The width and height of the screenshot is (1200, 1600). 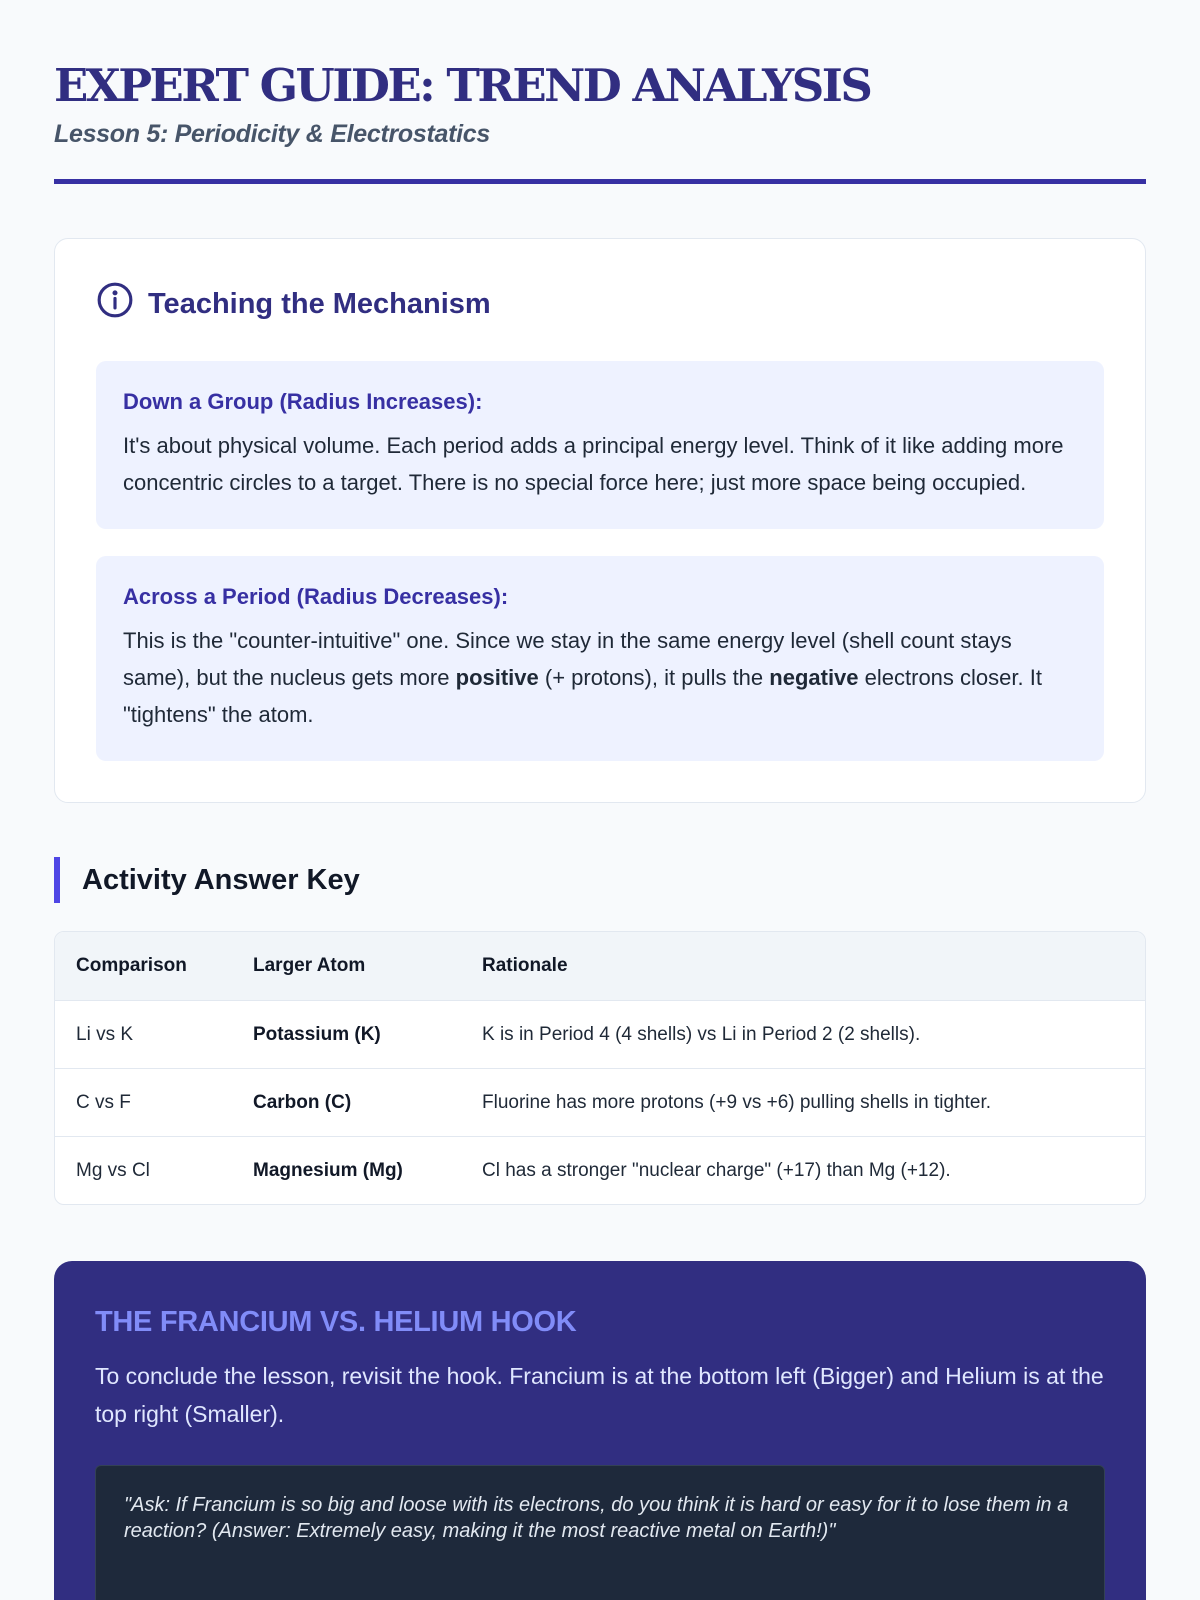 I want to click on col-comparison: Comparison, so click(x=143, y=966).